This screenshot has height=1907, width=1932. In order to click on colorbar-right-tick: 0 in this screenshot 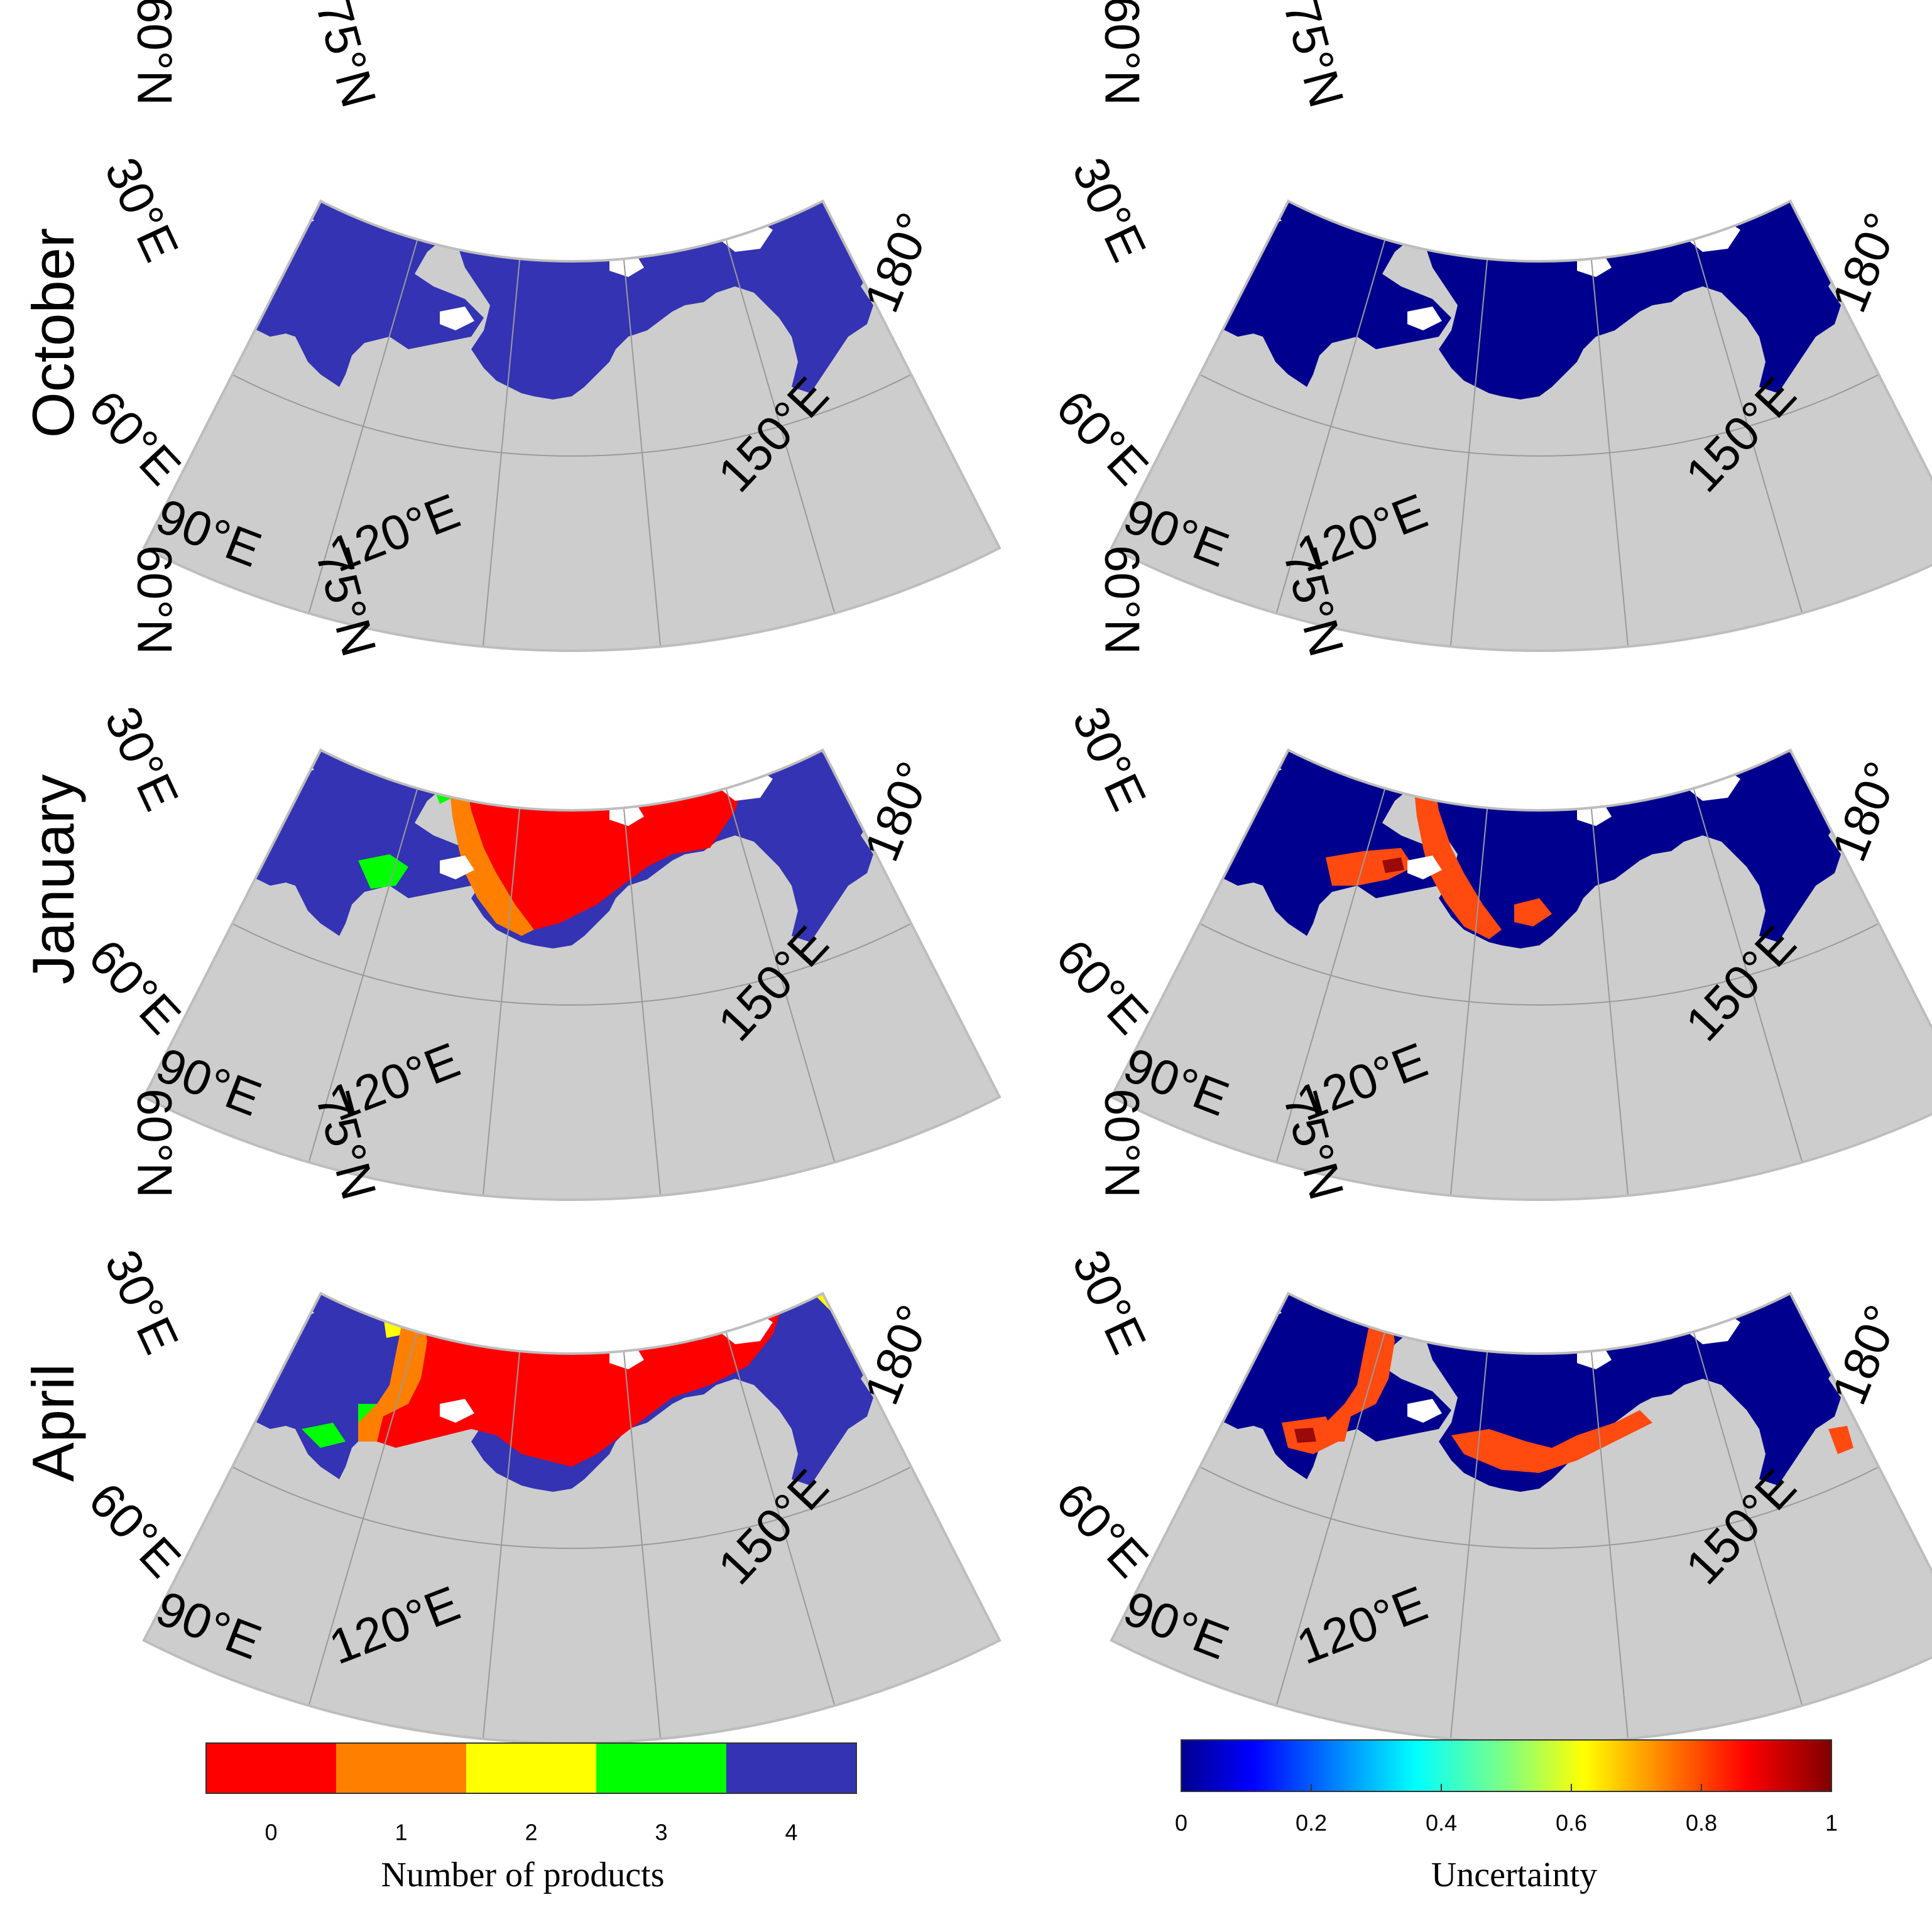, I will do `click(1181, 1823)`.